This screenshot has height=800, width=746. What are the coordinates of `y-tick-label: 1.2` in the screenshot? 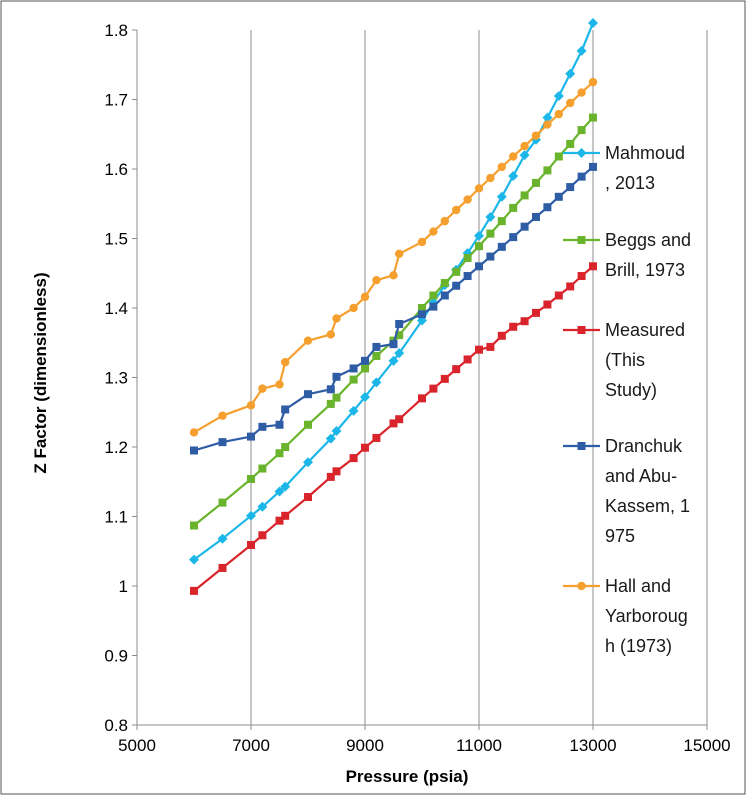 It's located at (116, 447).